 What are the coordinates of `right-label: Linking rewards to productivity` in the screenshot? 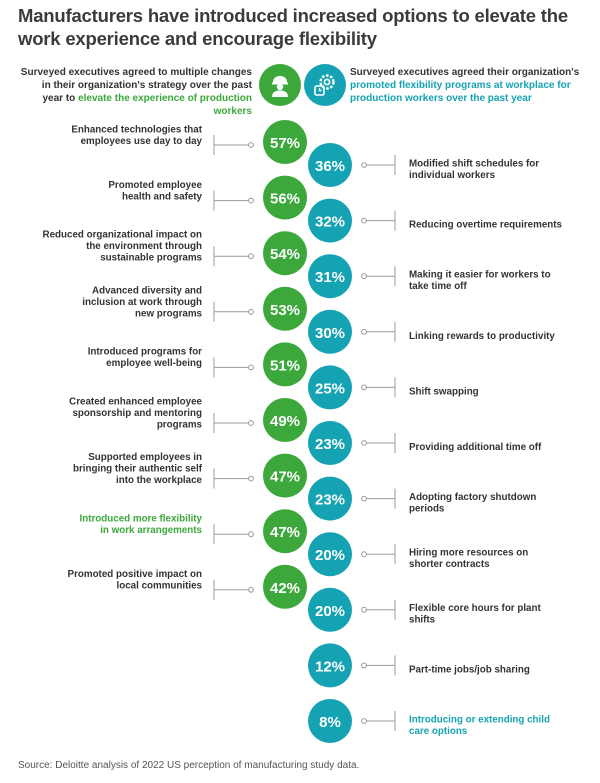 It's located at (482, 336).